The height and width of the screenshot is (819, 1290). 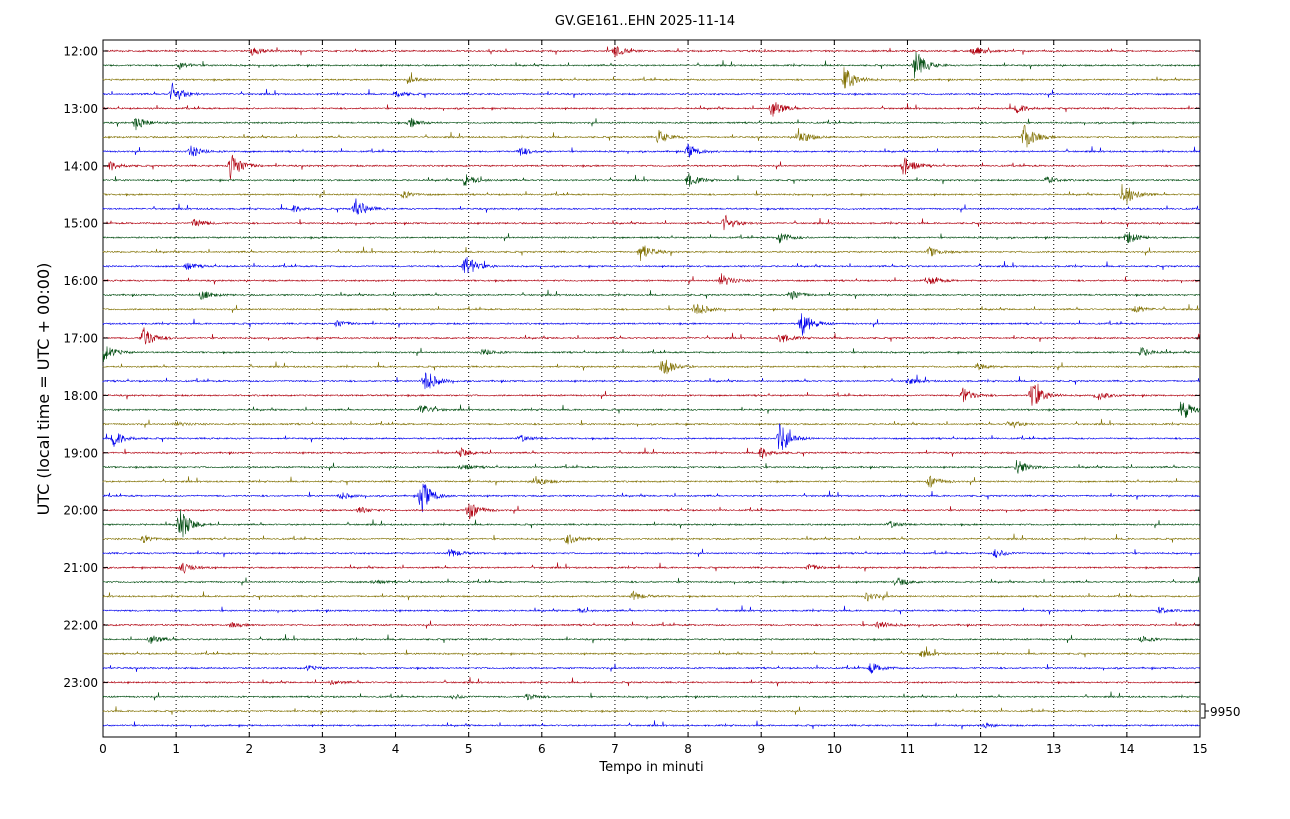 I want to click on chart-title: GV.GE161..EHN 2025-11-14, so click(x=645, y=21).